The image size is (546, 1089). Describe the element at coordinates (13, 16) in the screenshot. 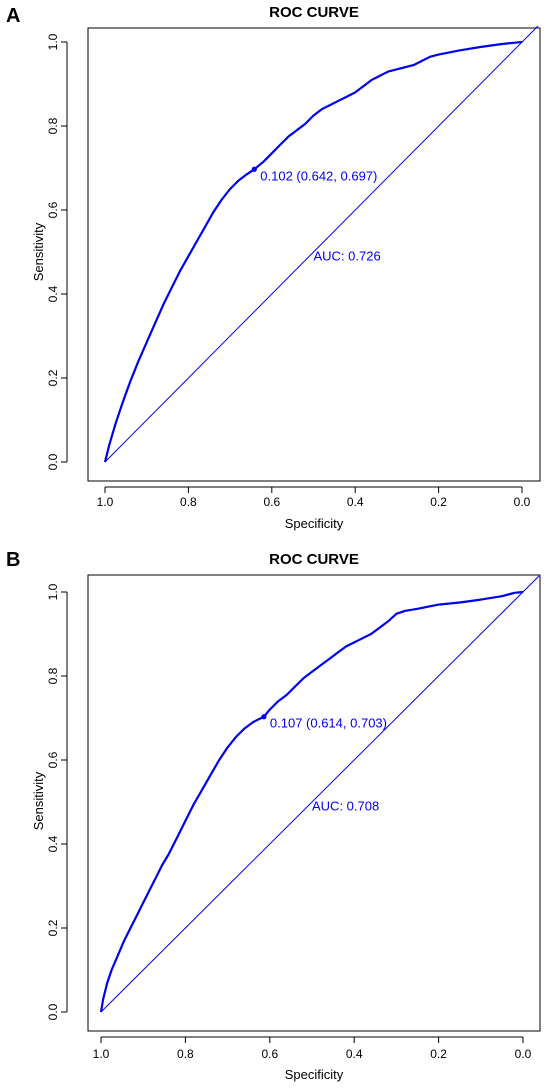

I see `panel-label: A` at that location.